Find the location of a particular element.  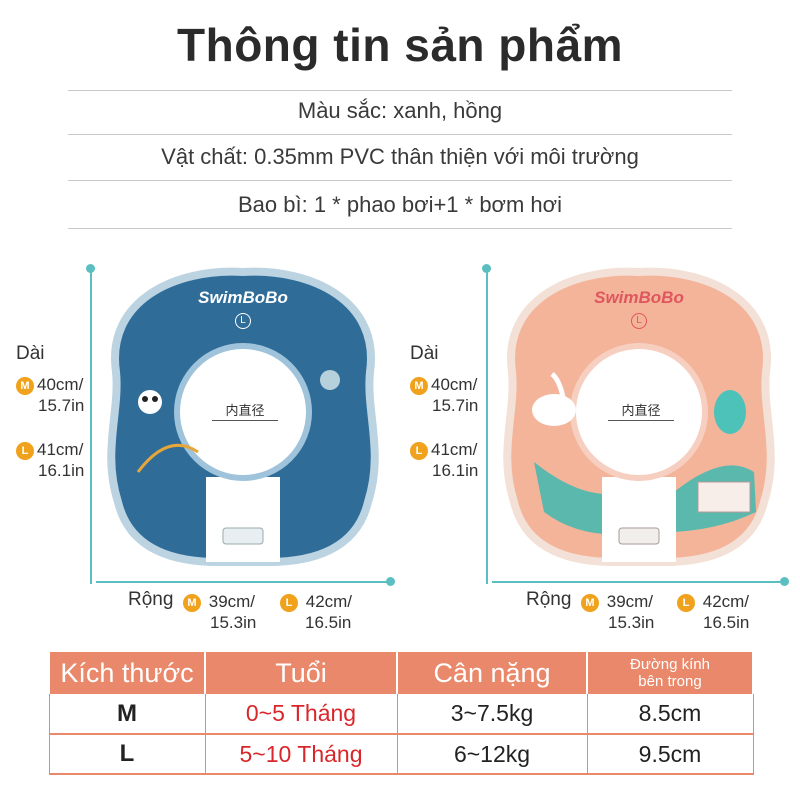

cell-size: M is located at coordinates (127, 714).